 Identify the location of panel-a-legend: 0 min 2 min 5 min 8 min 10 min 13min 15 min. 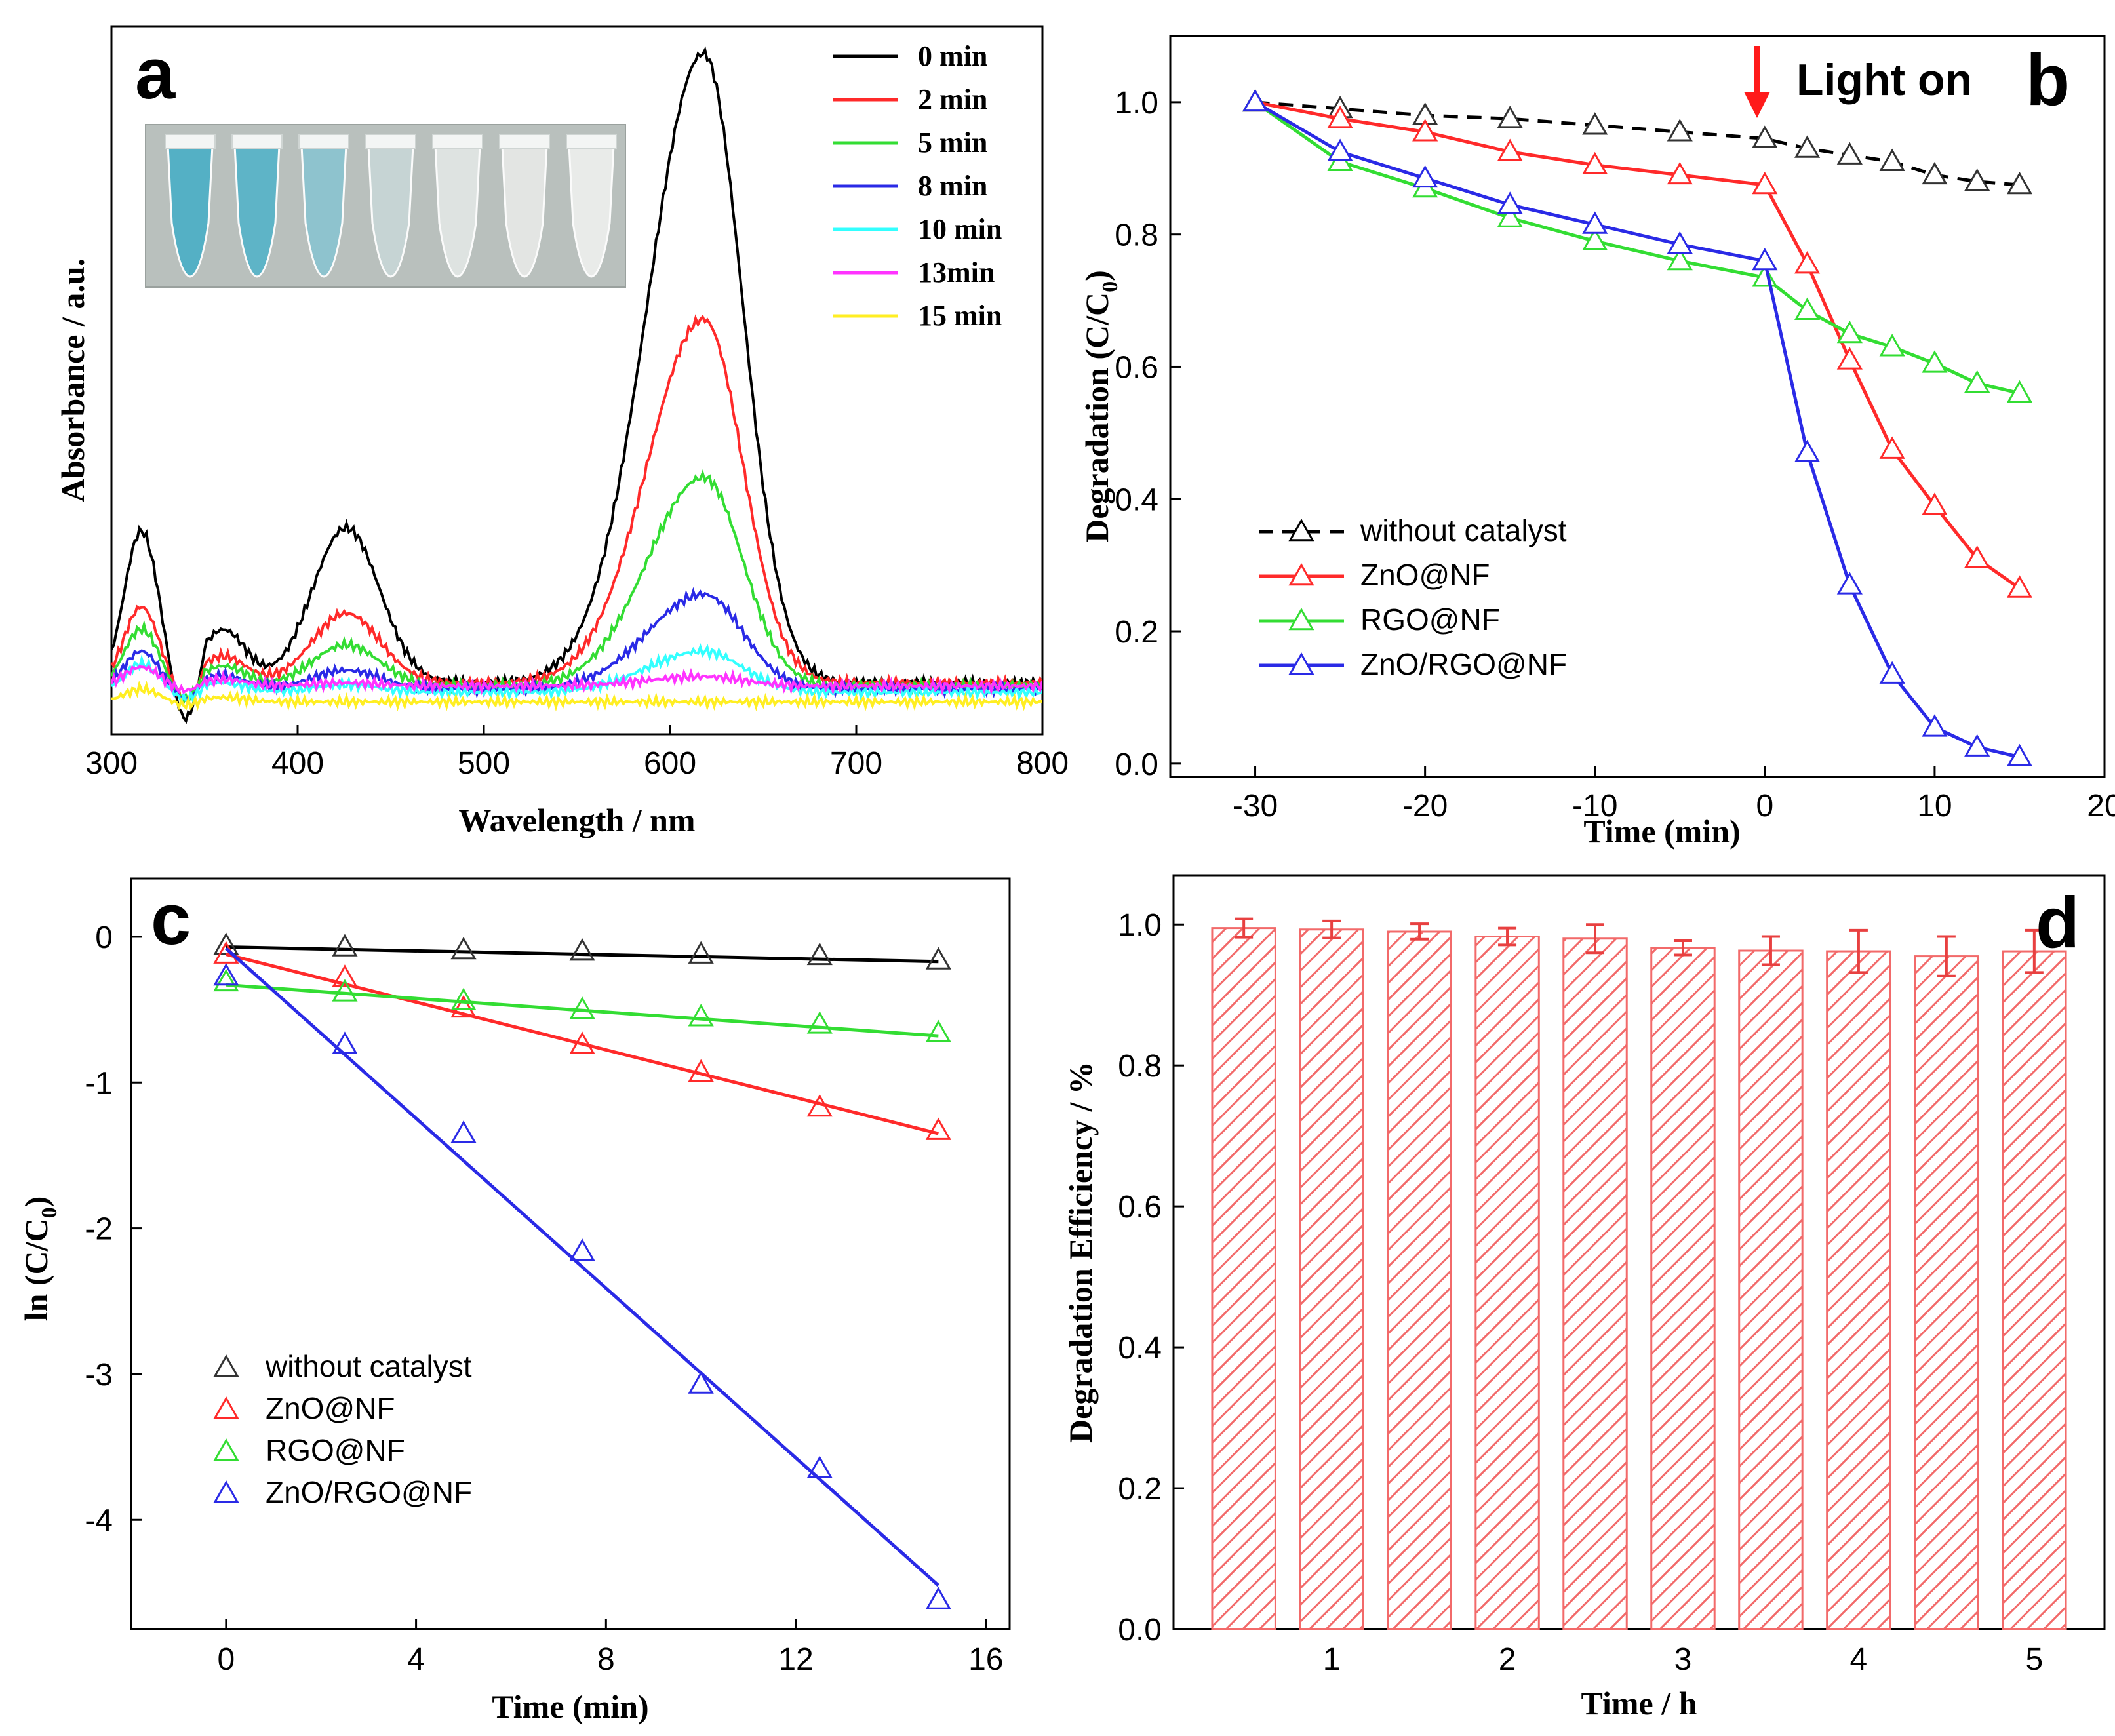
(917, 186).